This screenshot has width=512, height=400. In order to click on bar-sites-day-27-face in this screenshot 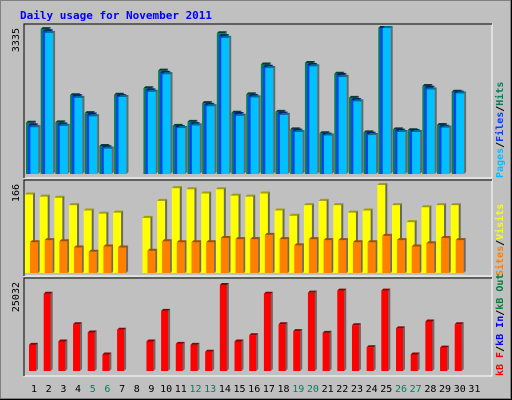, I will do `click(415, 259)`.